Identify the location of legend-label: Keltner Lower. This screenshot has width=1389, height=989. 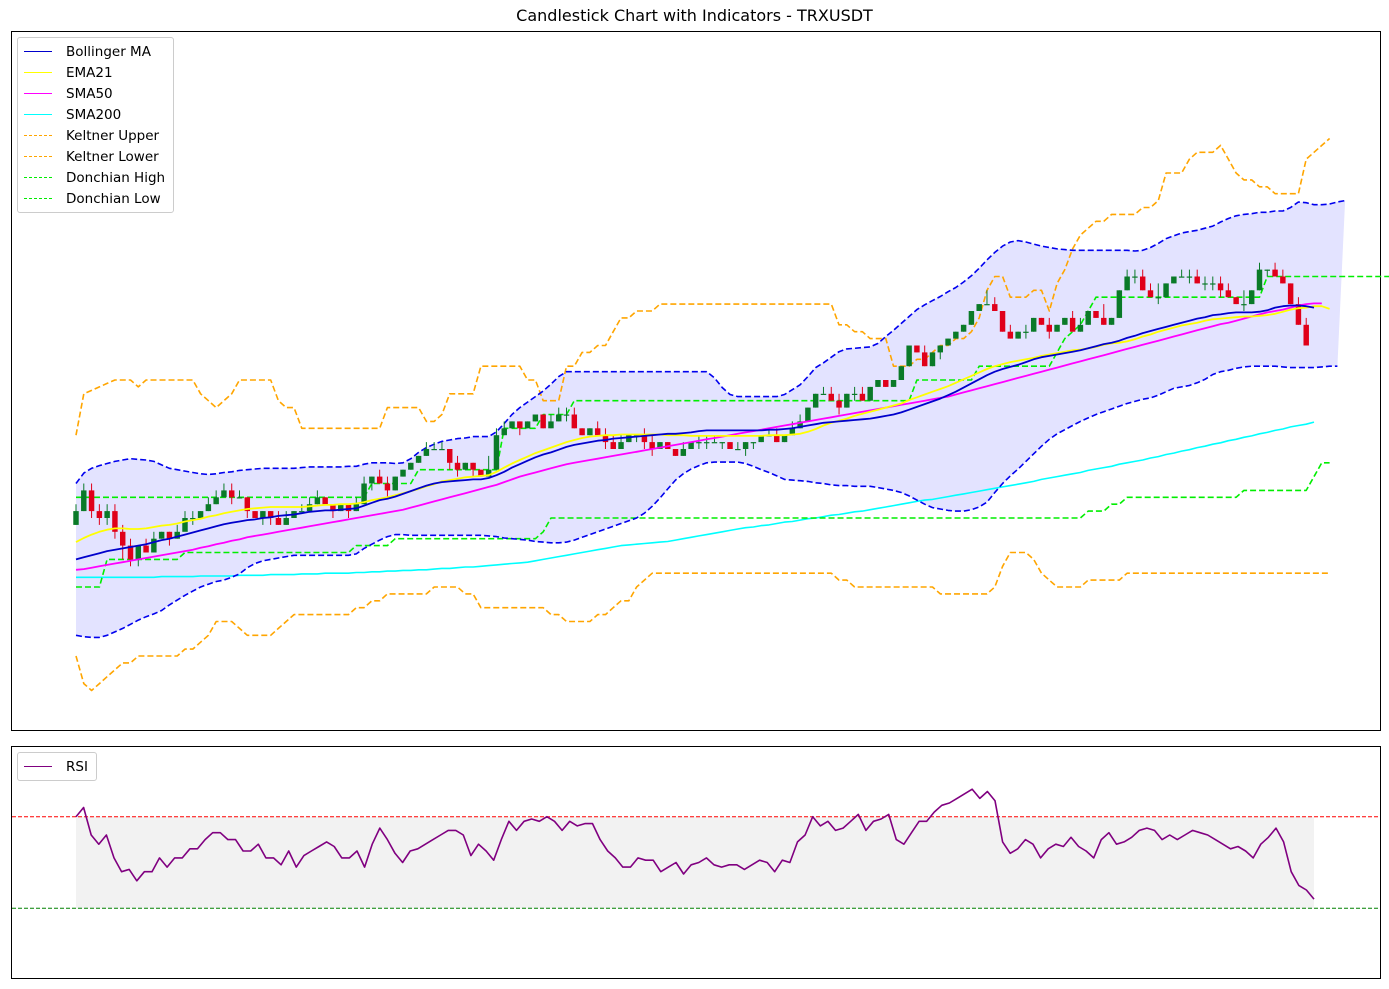
(112, 156).